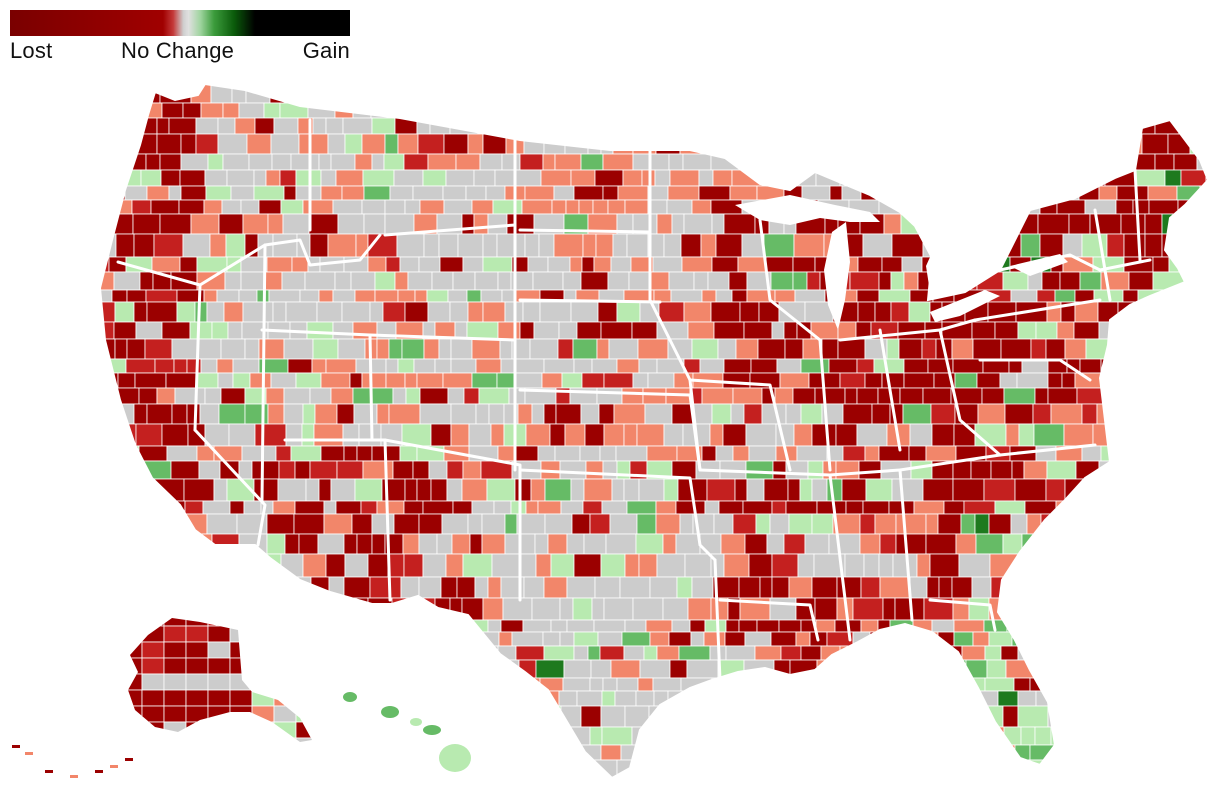 The height and width of the screenshot is (792, 1220). I want to click on hawaii-island, so click(416, 722).